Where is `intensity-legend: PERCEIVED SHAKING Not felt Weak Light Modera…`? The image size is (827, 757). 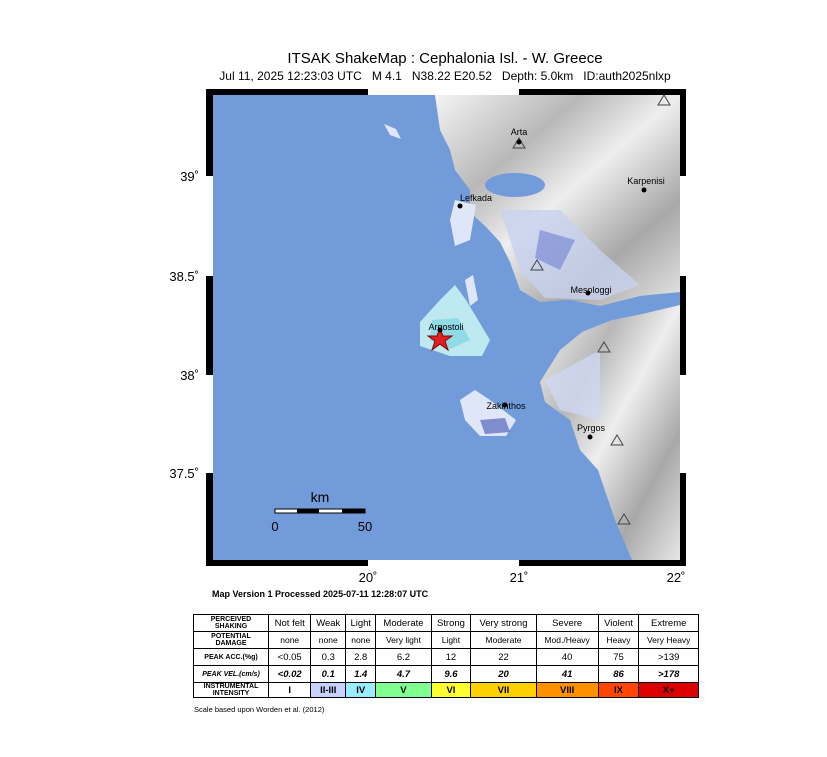 intensity-legend: PERCEIVED SHAKING Not felt Weak Light Modera… is located at coordinates (446, 656).